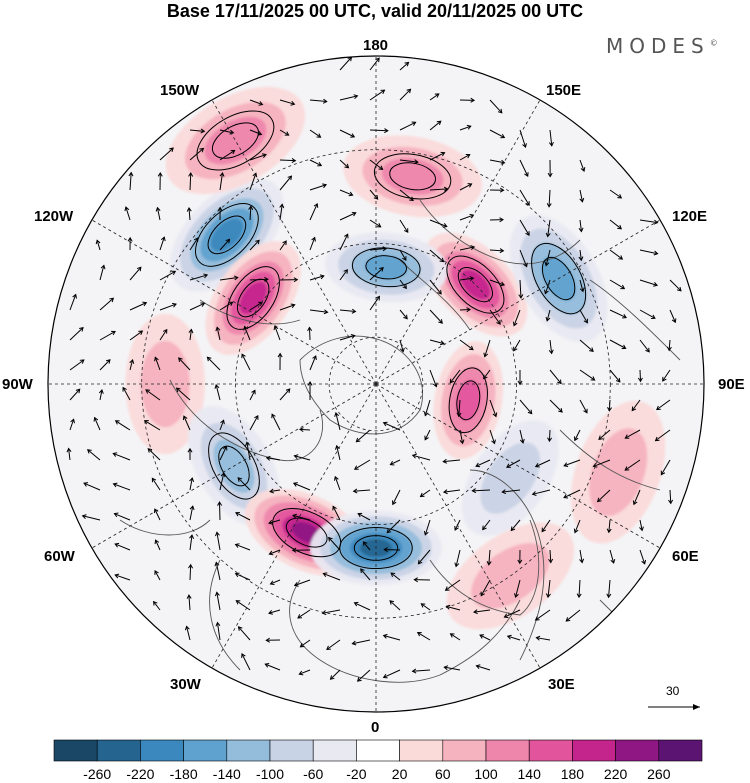 The image size is (750, 783). Describe the element at coordinates (97, 774) in the screenshot. I see `colorbar-tick-label: -260` at that location.